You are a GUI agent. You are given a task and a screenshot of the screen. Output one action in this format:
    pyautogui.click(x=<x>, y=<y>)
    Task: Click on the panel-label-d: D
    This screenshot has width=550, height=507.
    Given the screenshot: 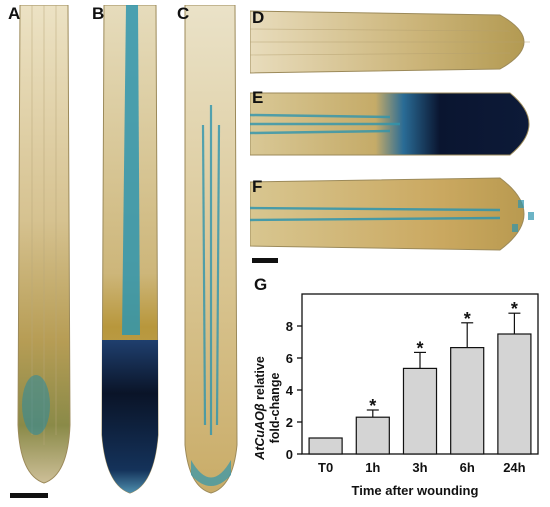 What is the action you would take?
    pyautogui.click(x=258, y=17)
    